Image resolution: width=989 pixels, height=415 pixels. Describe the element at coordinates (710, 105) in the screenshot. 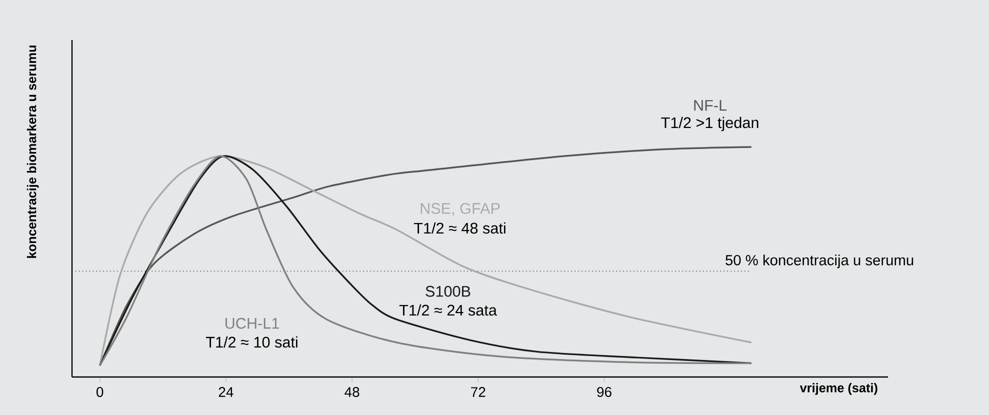

I see `text: NF-L` at that location.